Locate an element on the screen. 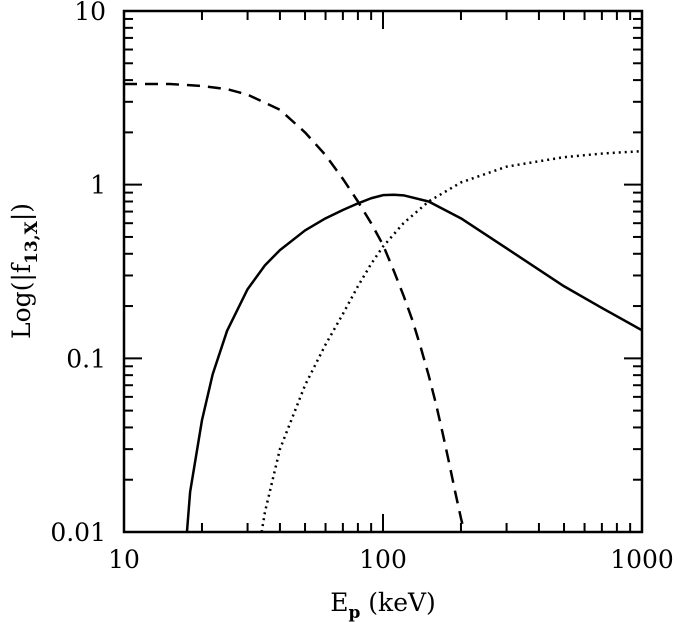  y-tick-label: 1 is located at coordinates (98, 185).